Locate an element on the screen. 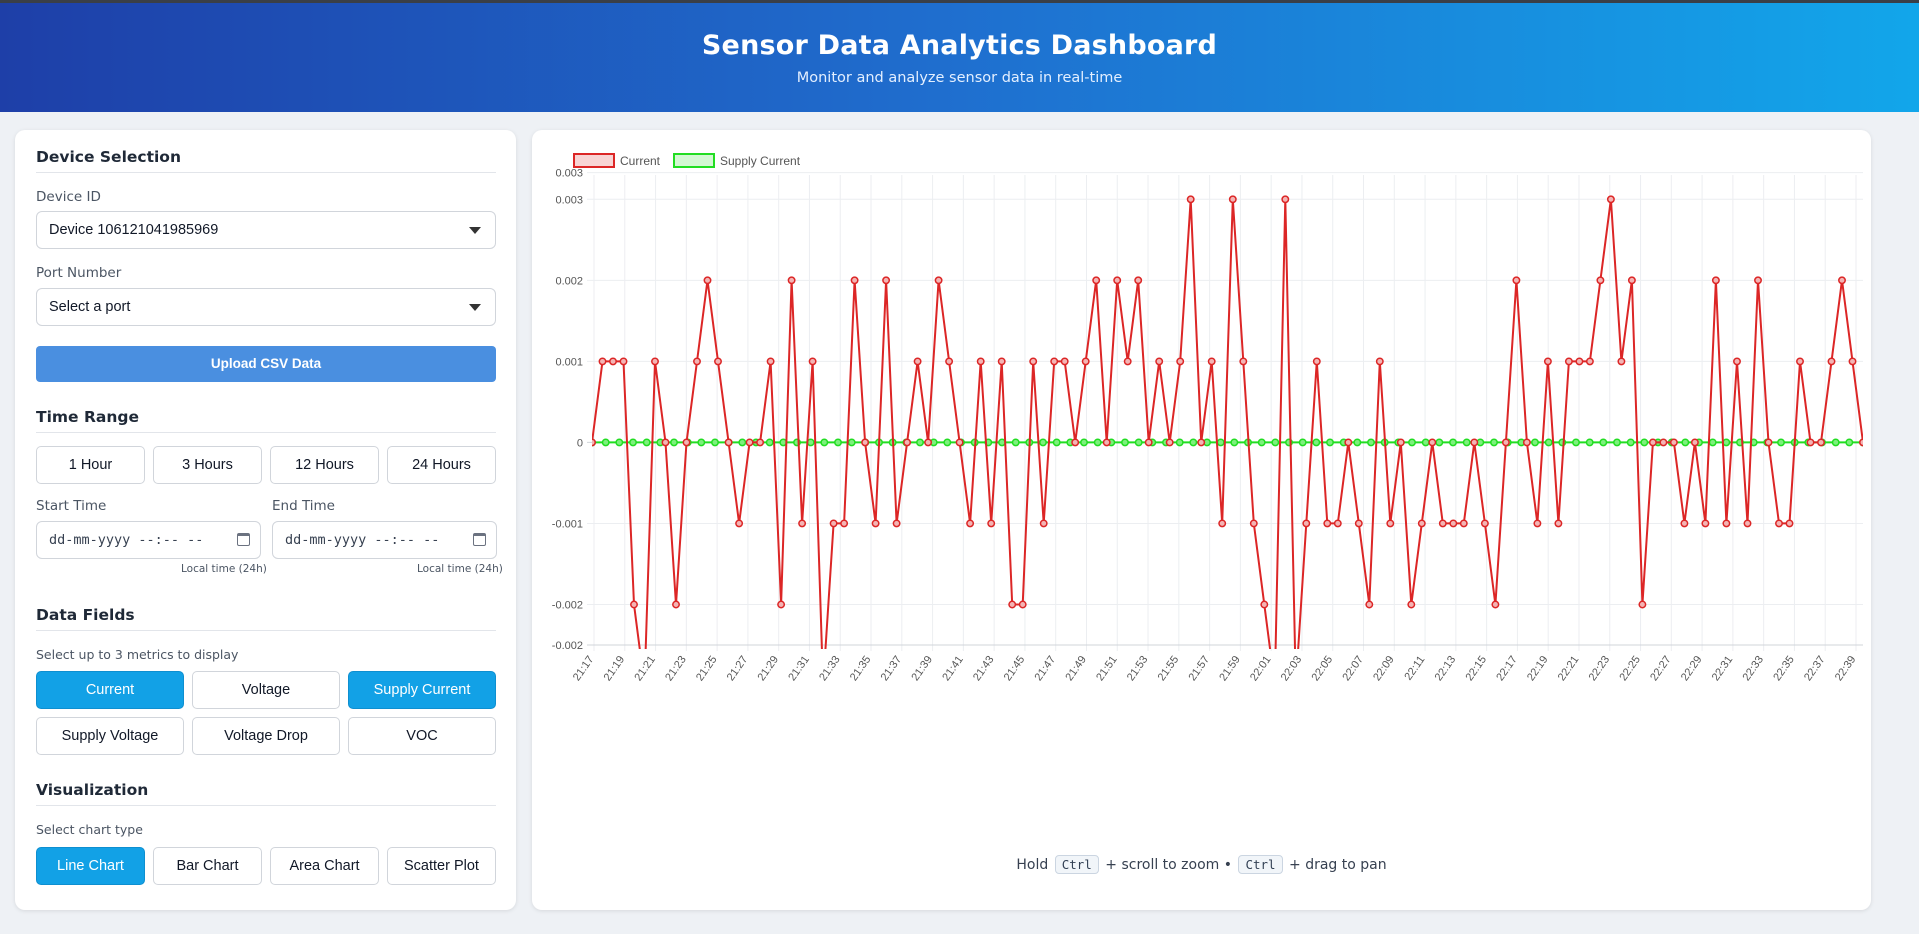  field-voltage-toggle: Voltage is located at coordinates (266, 690).